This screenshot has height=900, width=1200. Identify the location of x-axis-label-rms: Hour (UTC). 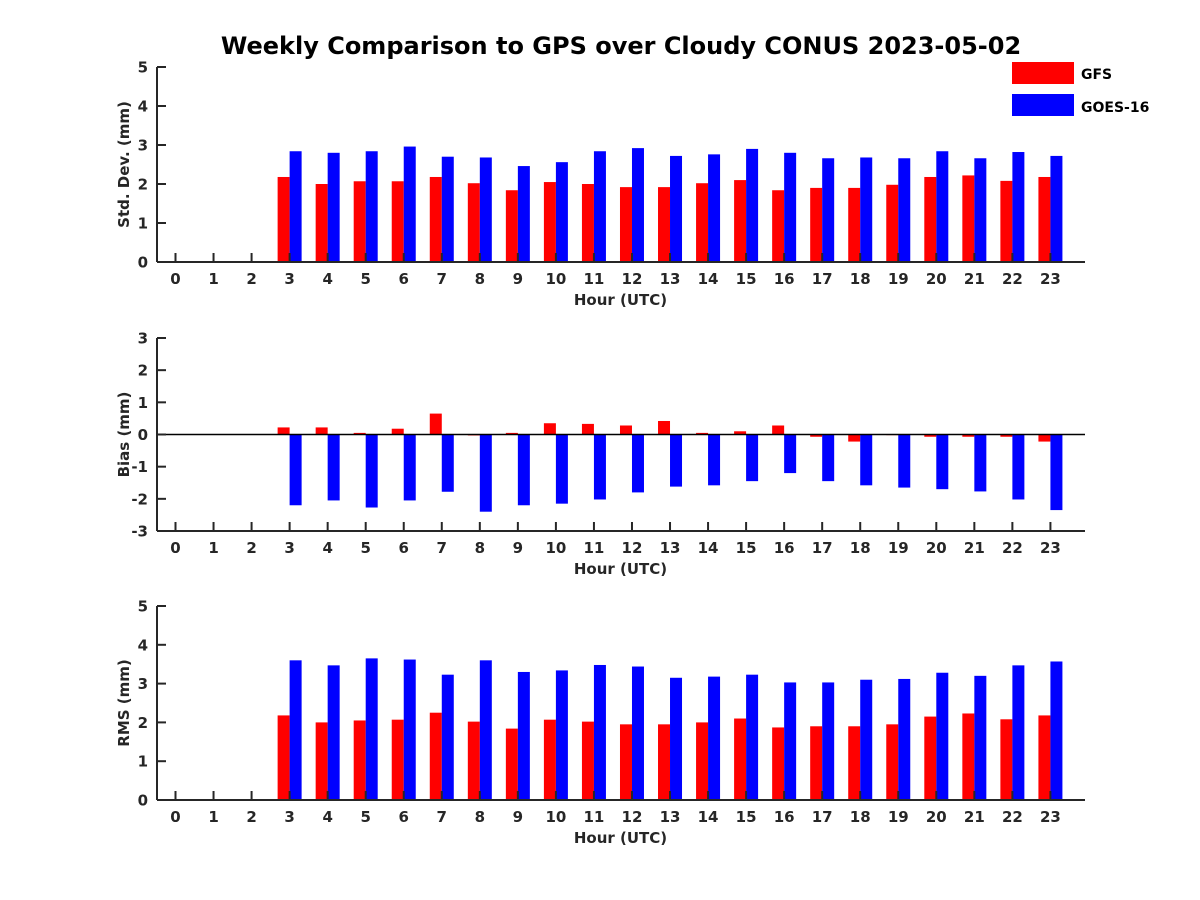
(620, 838).